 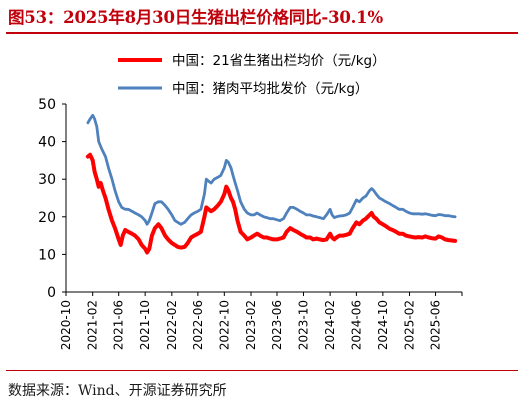 What do you see at coordinates (383, 325) in the screenshot?
I see `x-tick-label: 2024-10` at bounding box center [383, 325].